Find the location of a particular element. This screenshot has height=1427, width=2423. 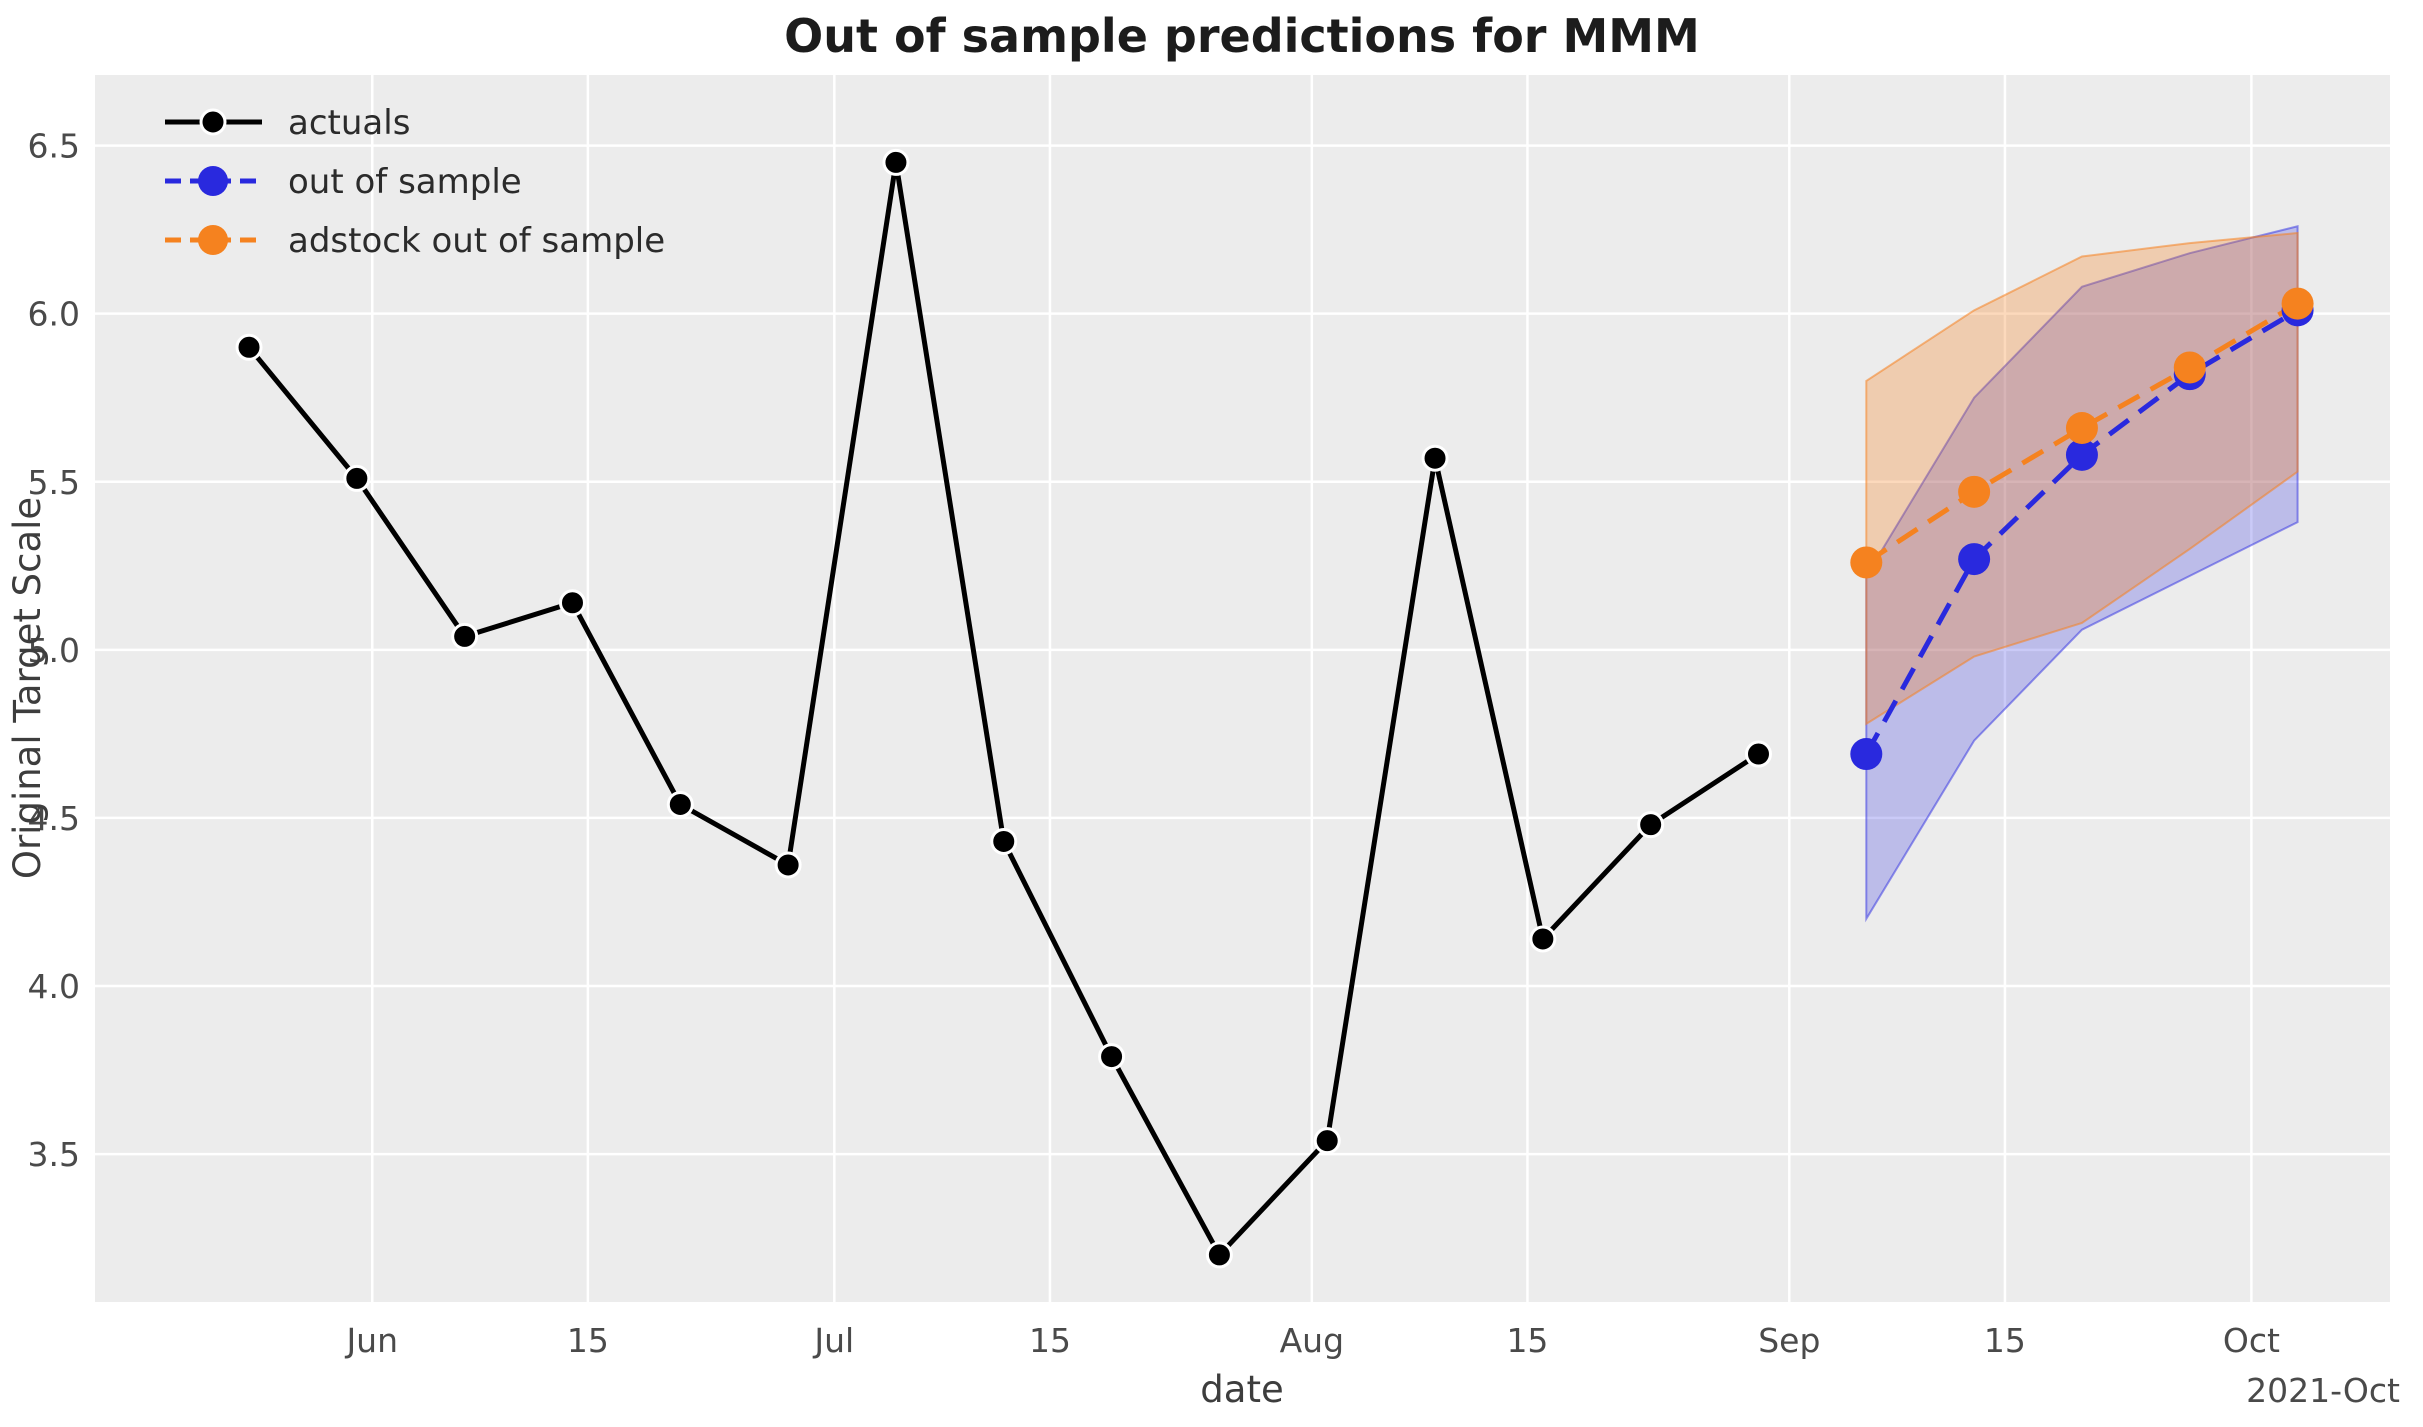

x-axis-label: date is located at coordinates (1241, 1389).